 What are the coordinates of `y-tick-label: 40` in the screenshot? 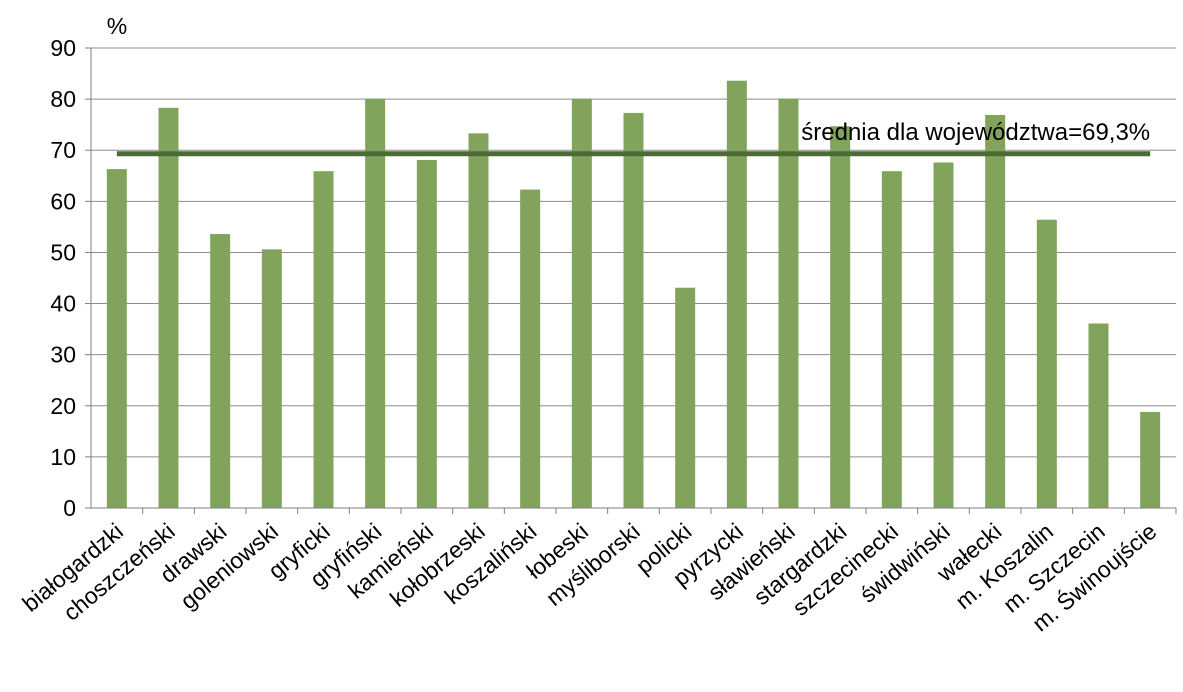 It's located at (63, 304).